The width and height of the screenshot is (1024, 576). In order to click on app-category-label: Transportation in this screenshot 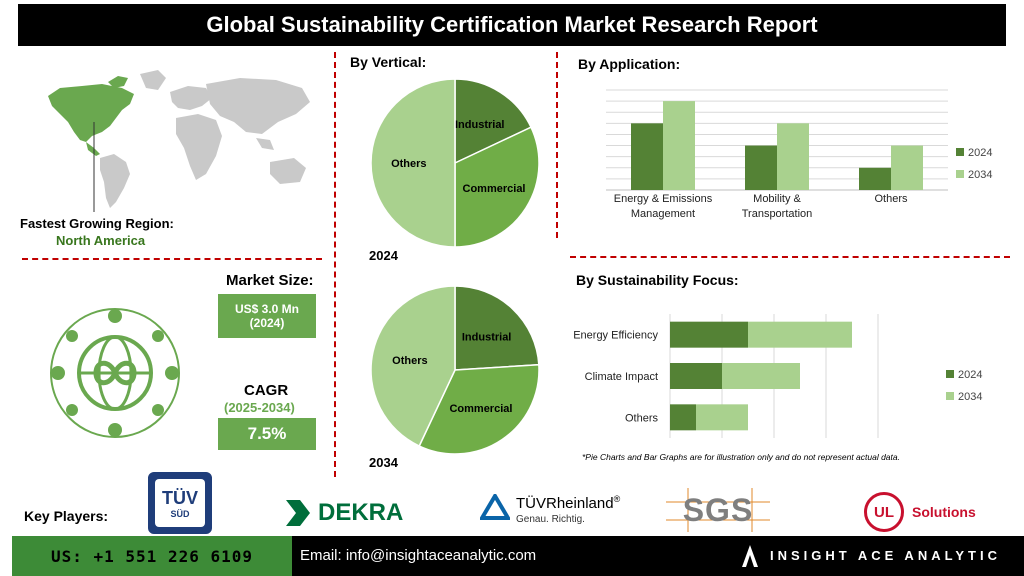, I will do `click(777, 214)`.